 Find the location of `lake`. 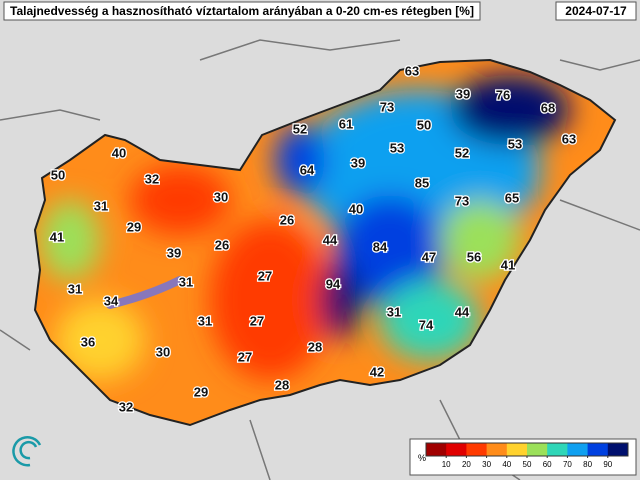

lake is located at coordinates (145, 292).